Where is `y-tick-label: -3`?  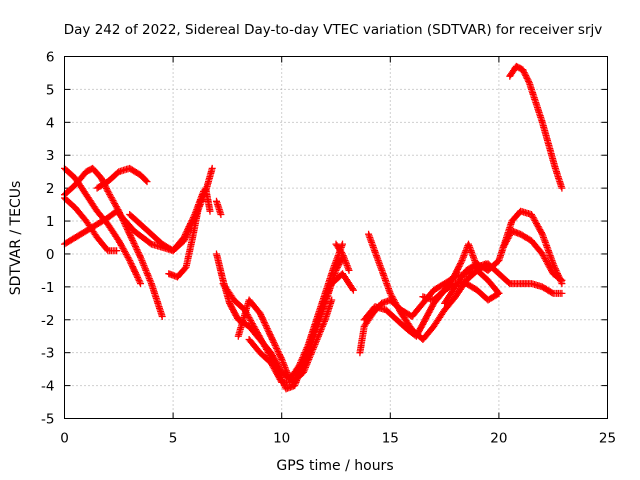
y-tick-label: -3 is located at coordinates (47, 354).